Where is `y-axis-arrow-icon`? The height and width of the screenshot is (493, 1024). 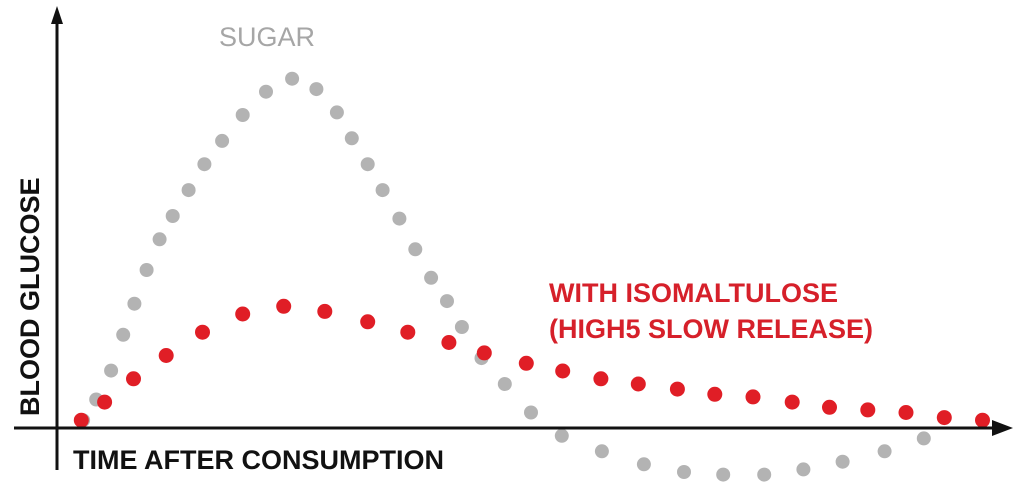 y-axis-arrow-icon is located at coordinates (57, 15).